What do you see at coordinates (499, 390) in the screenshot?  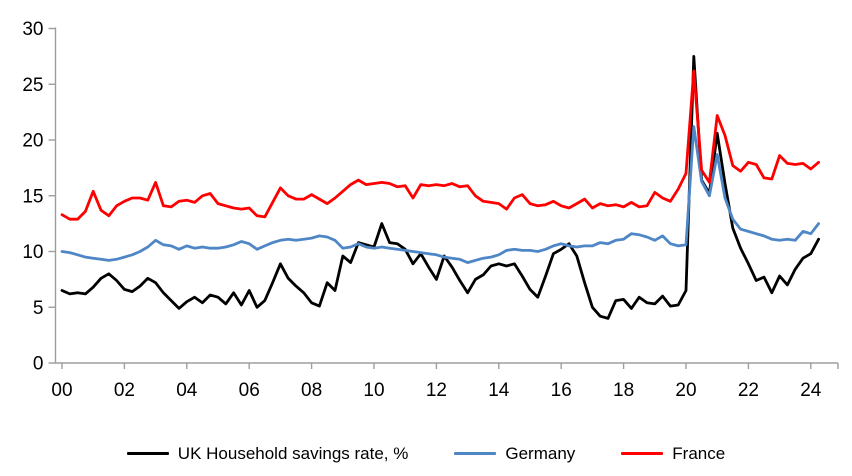 I see `x-tick-label: 14` at bounding box center [499, 390].